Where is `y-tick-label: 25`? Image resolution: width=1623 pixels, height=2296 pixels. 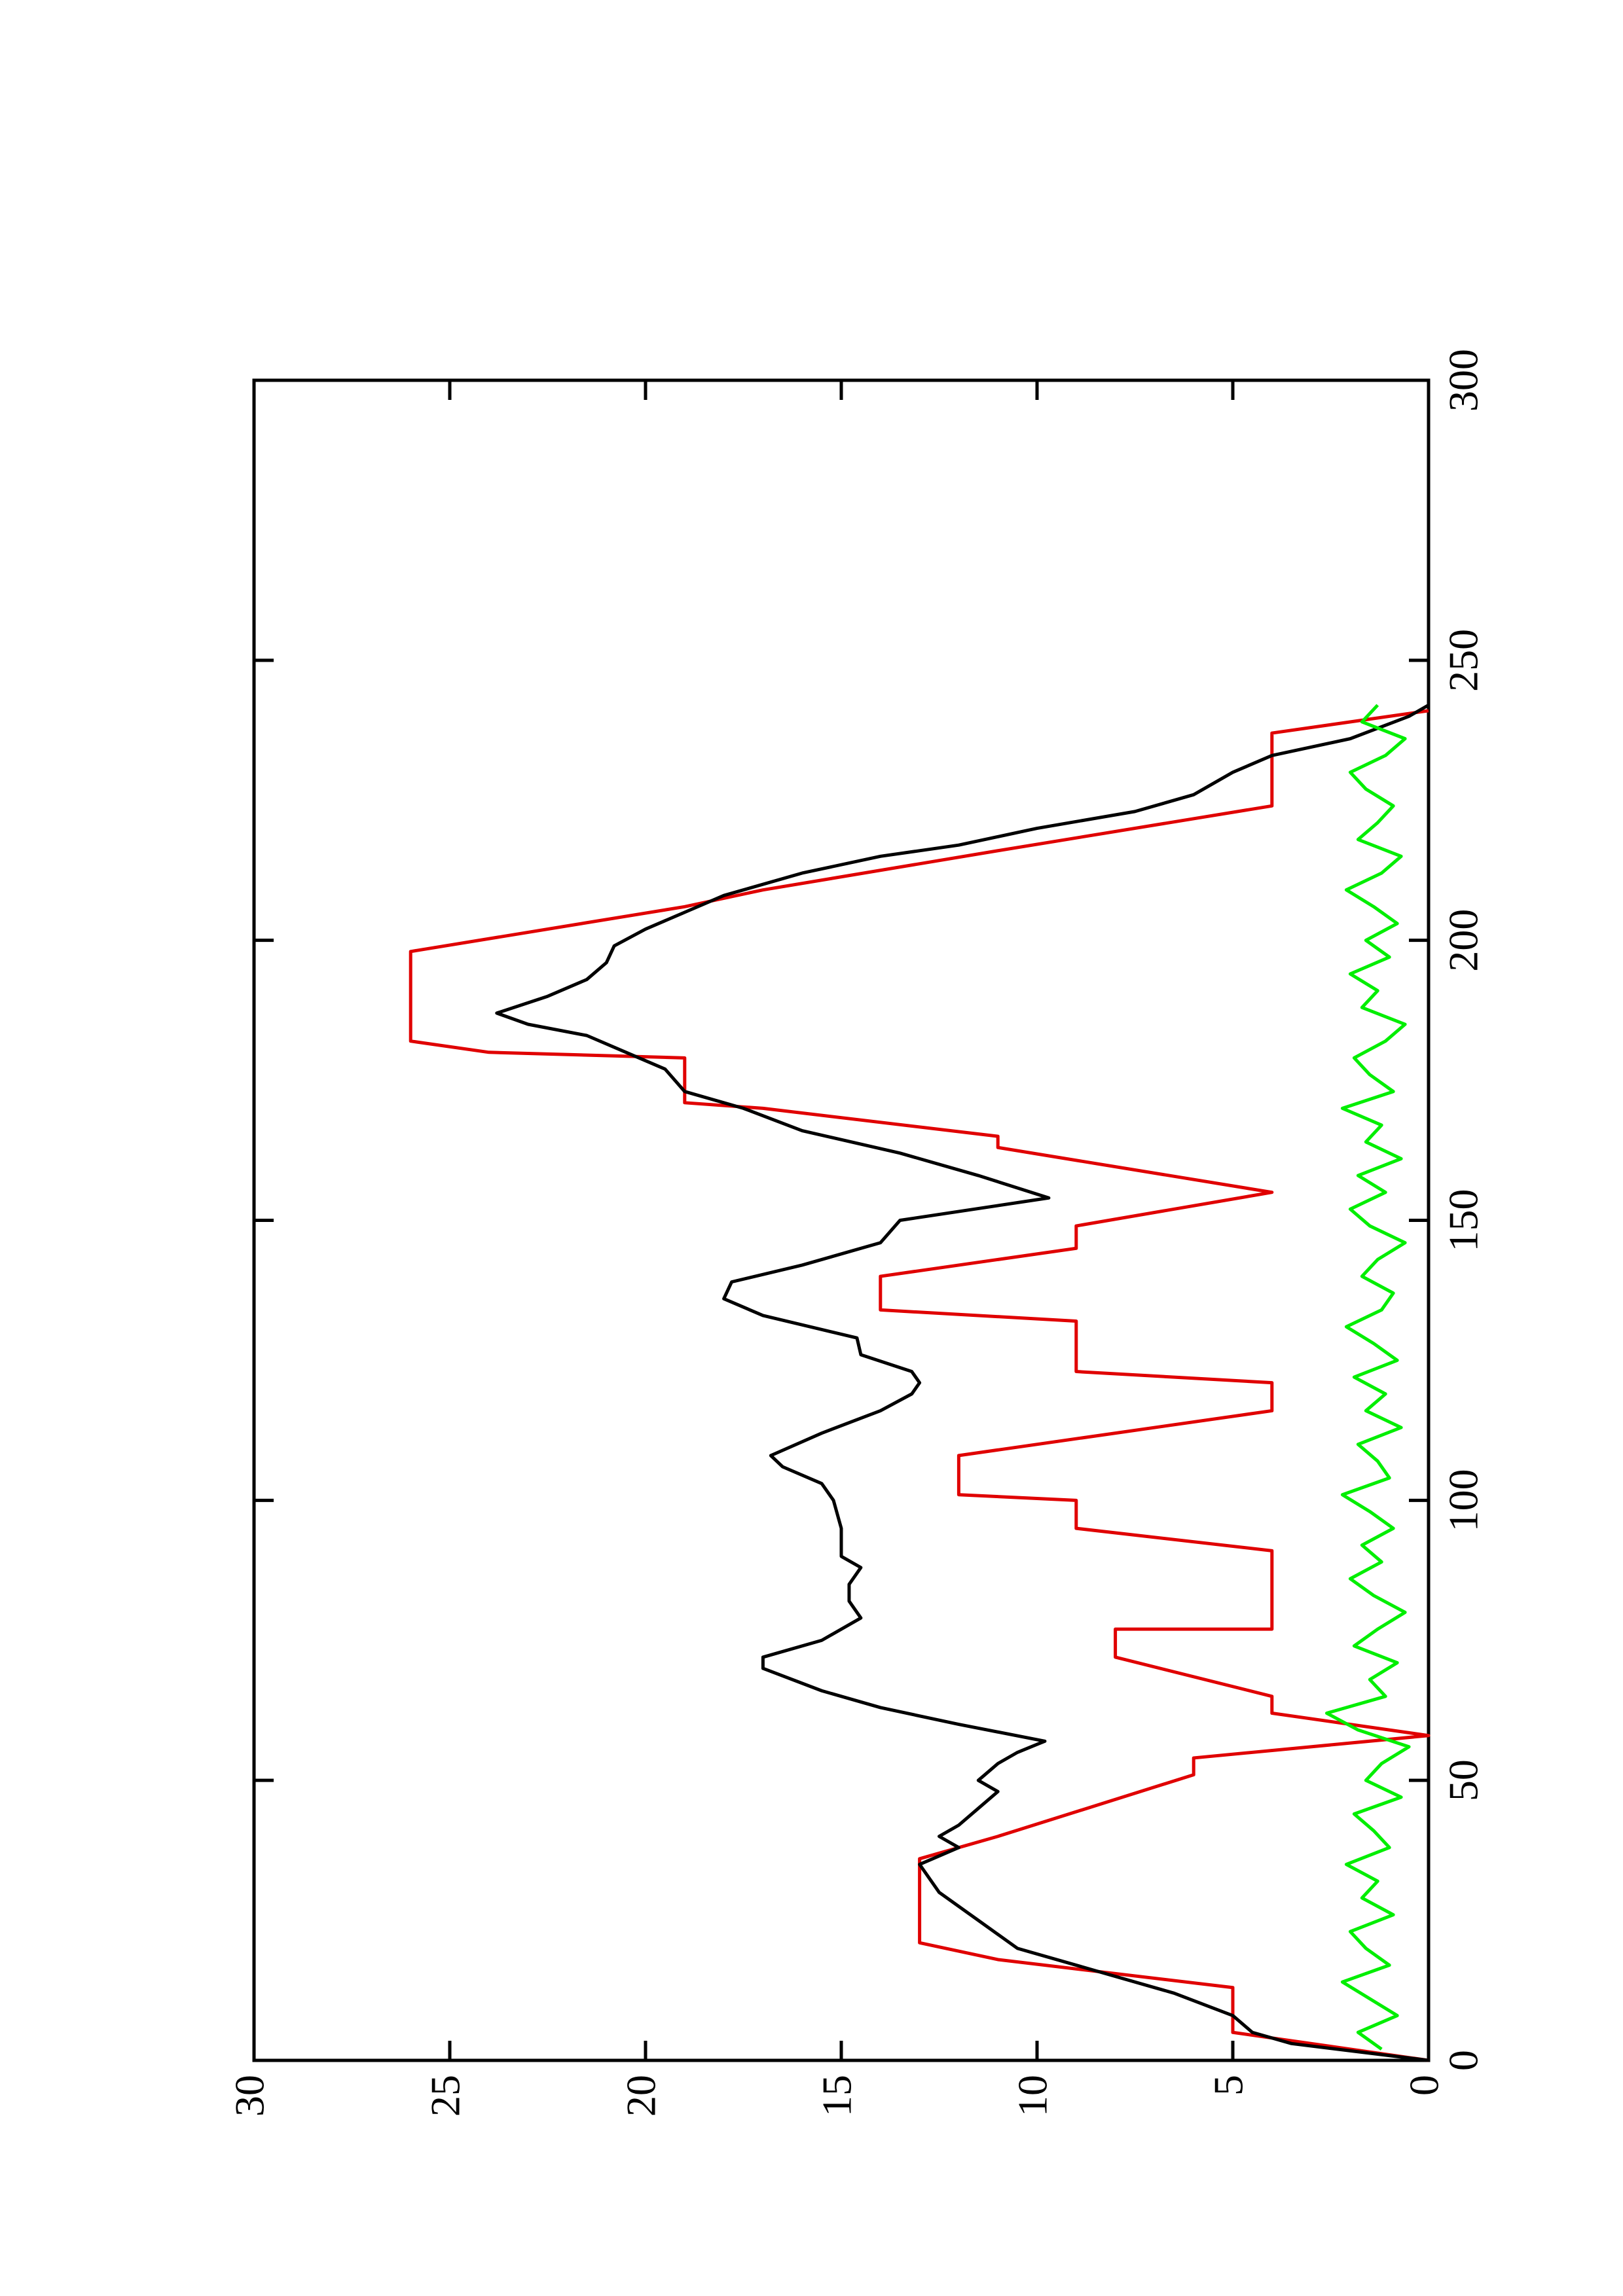 y-tick-label: 25 is located at coordinates (445, 2096).